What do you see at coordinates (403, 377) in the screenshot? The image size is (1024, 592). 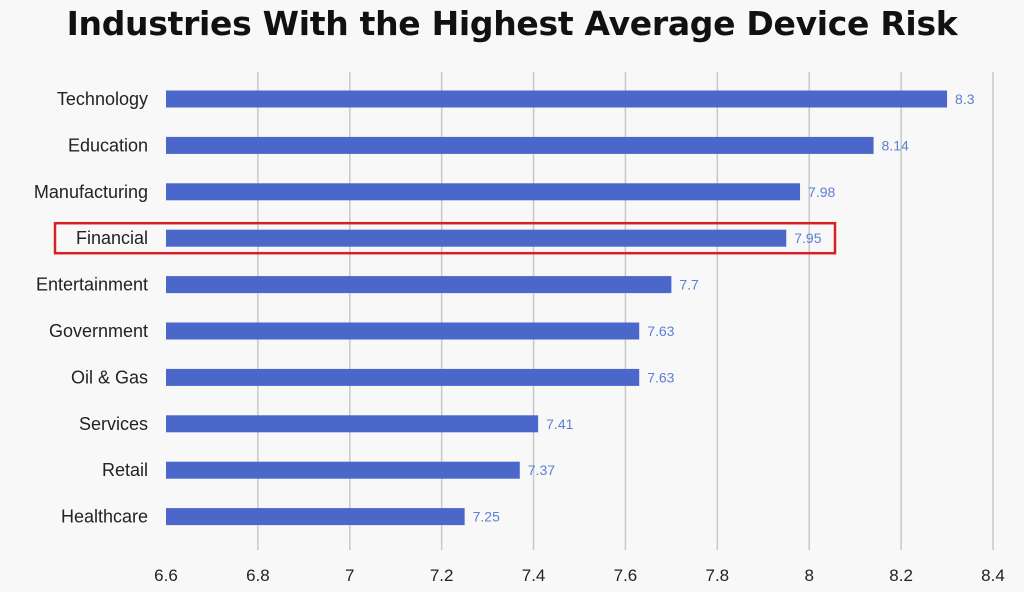 I see `bar-oil-gas` at bounding box center [403, 377].